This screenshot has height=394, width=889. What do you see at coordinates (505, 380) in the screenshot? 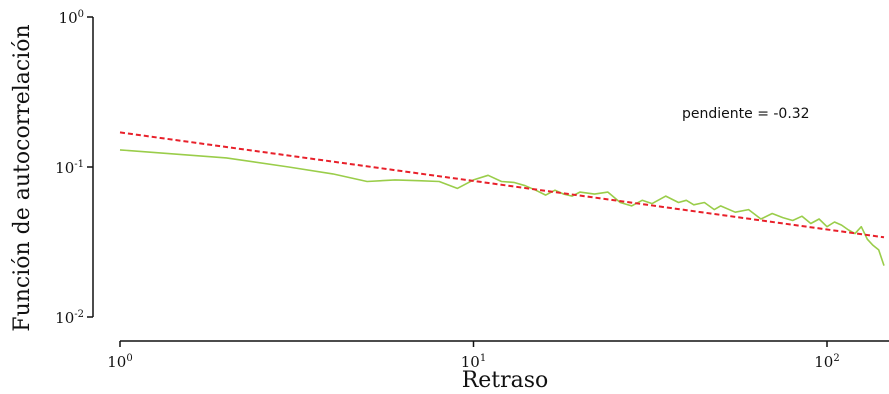
I see `x-axis-label: Retraso` at bounding box center [505, 380].